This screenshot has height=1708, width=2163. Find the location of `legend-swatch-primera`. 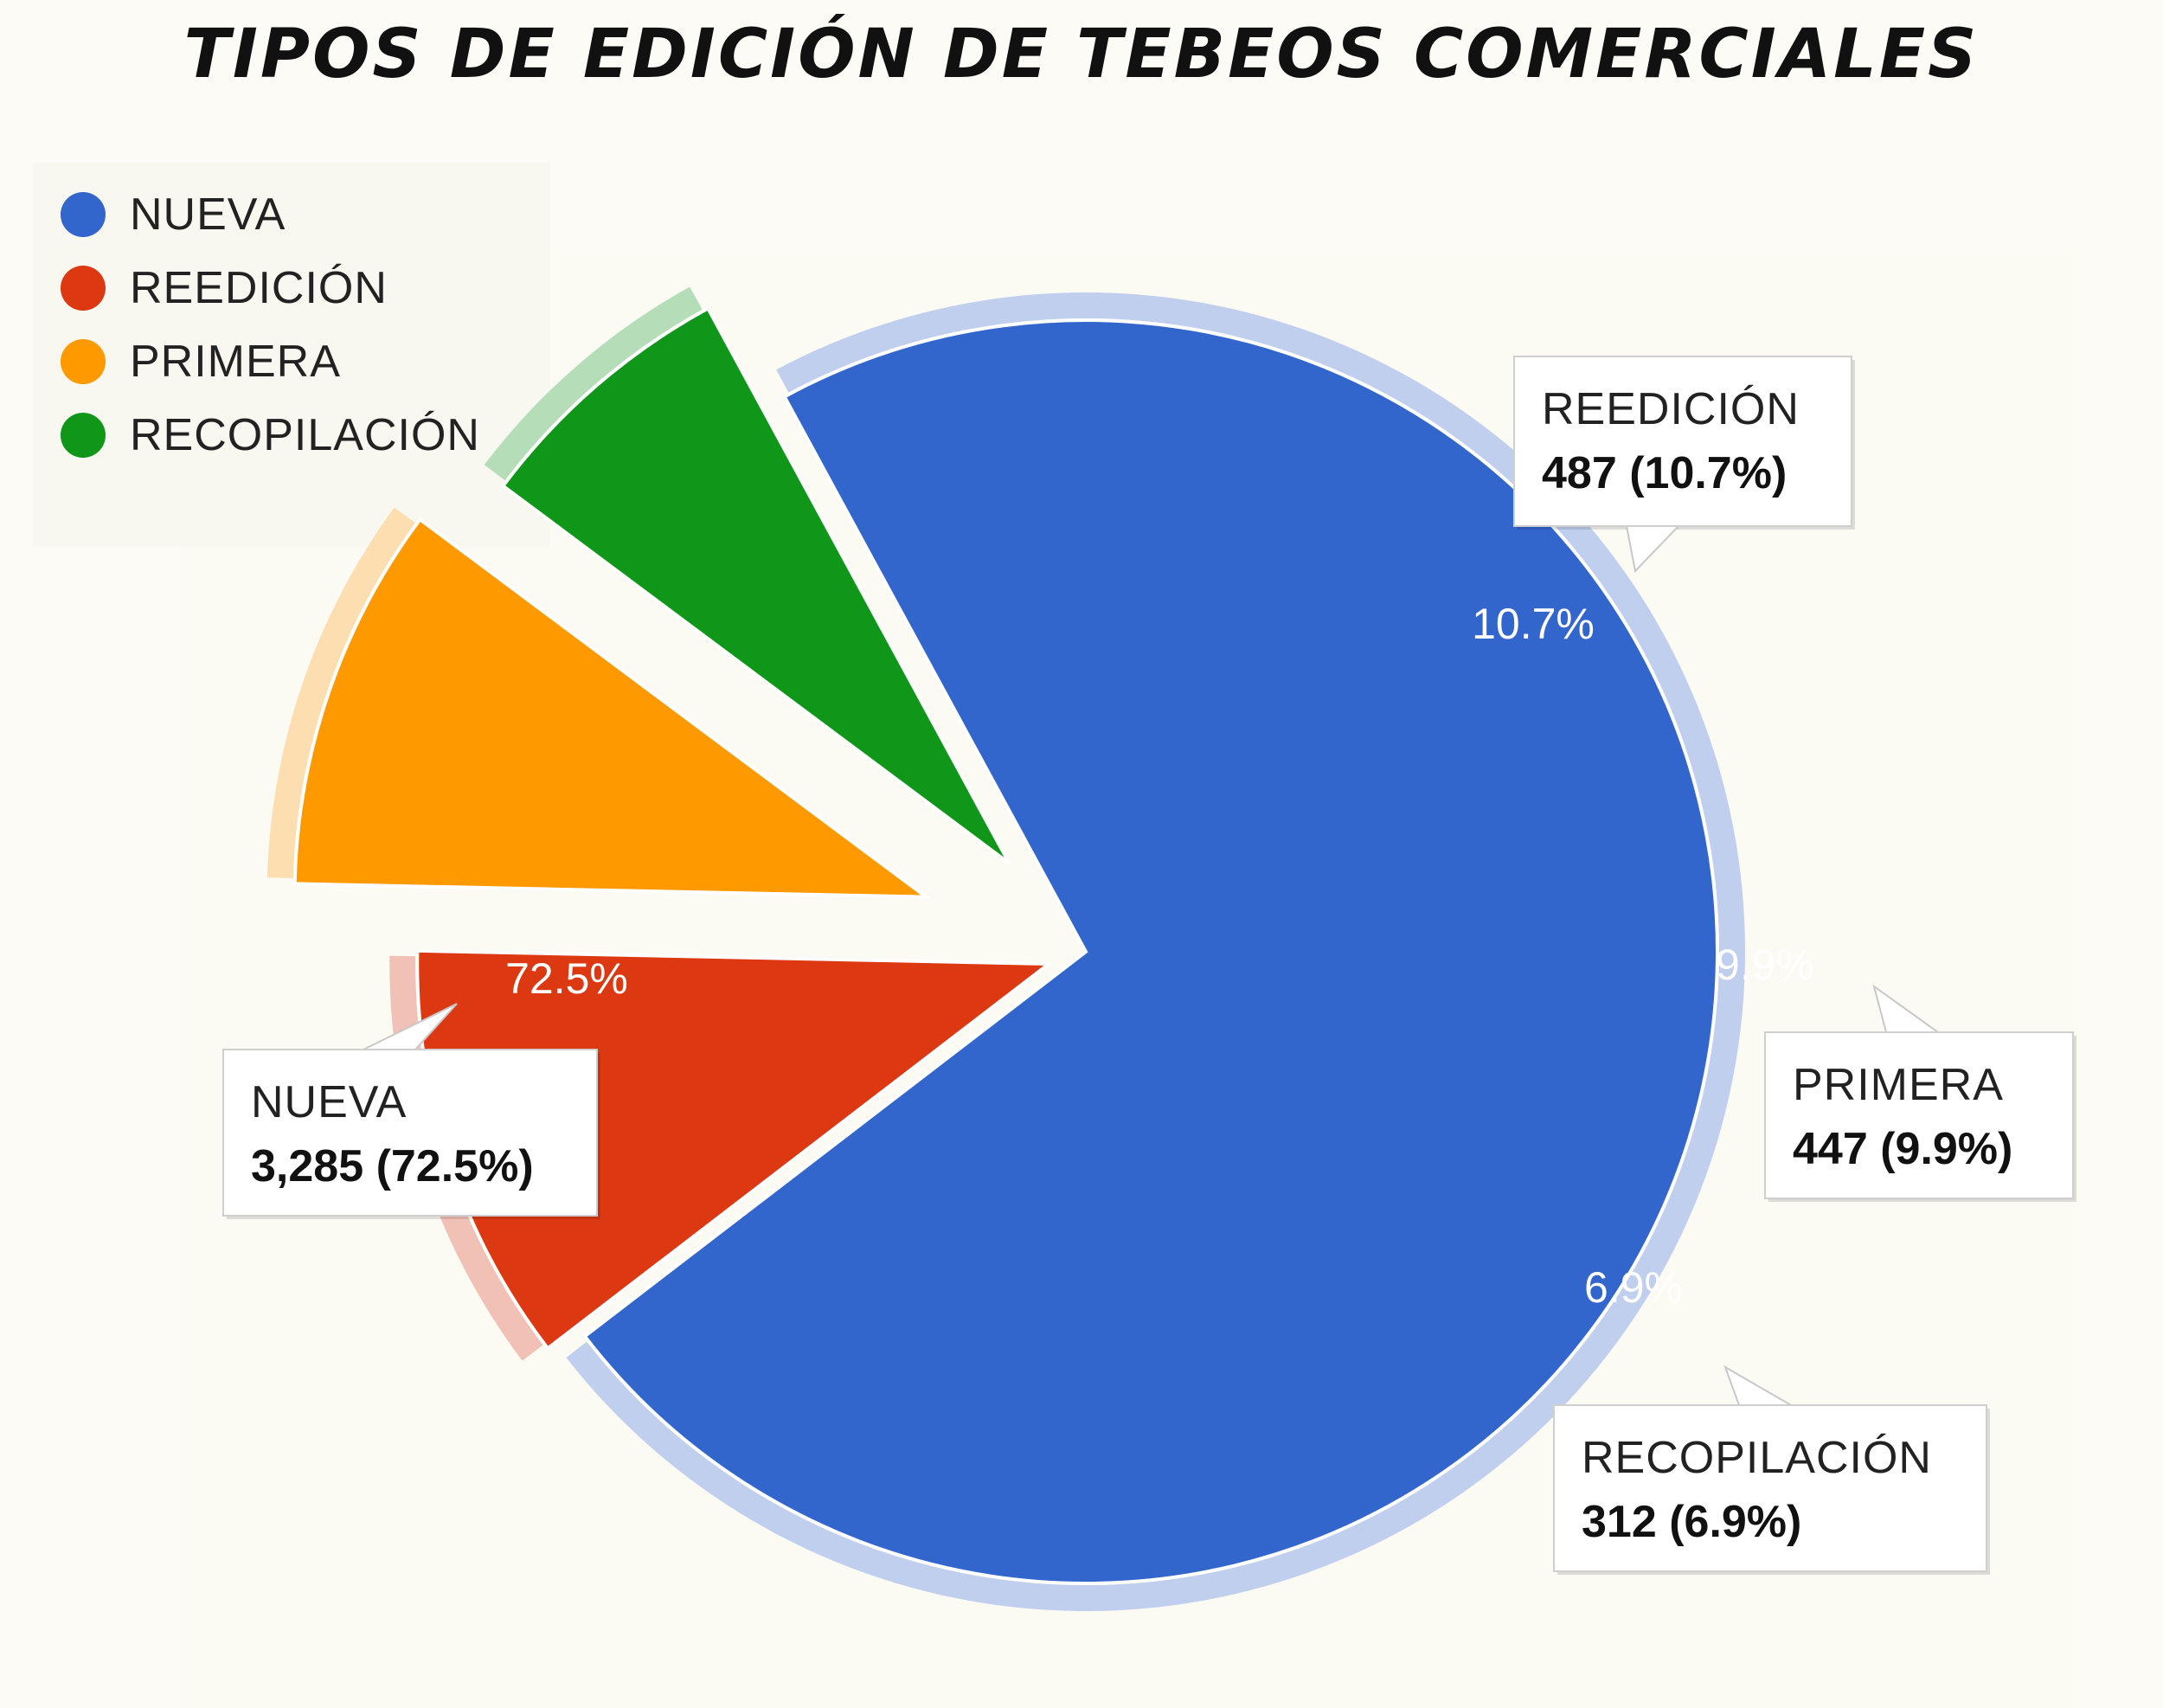

legend-swatch-primera is located at coordinates (83, 362).